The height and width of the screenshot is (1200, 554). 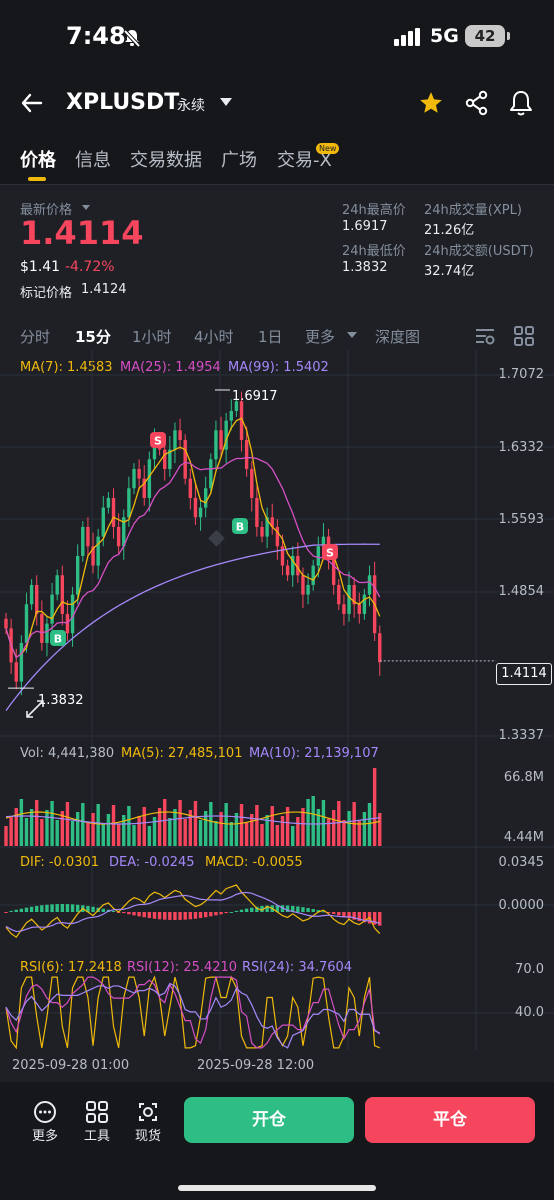 What do you see at coordinates (529, 969) in the screenshot?
I see `rsi-axis-top: 70.0` at bounding box center [529, 969].